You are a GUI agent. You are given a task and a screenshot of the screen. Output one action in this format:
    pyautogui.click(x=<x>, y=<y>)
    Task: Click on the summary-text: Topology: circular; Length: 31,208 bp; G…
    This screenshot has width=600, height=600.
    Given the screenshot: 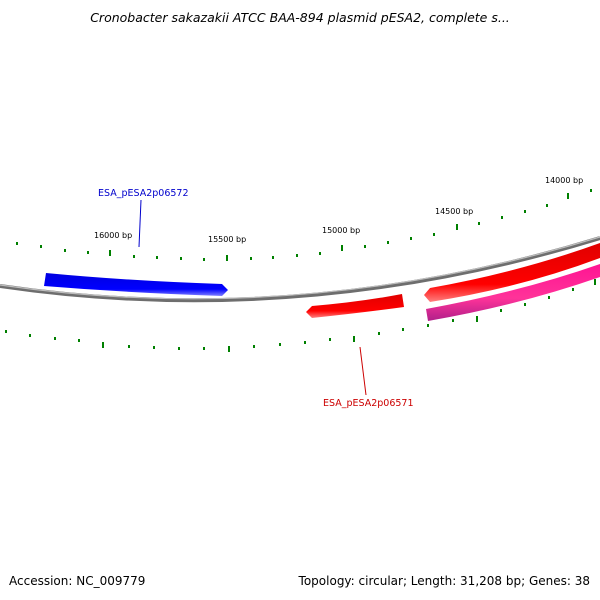 What is the action you would take?
    pyautogui.click(x=444, y=581)
    